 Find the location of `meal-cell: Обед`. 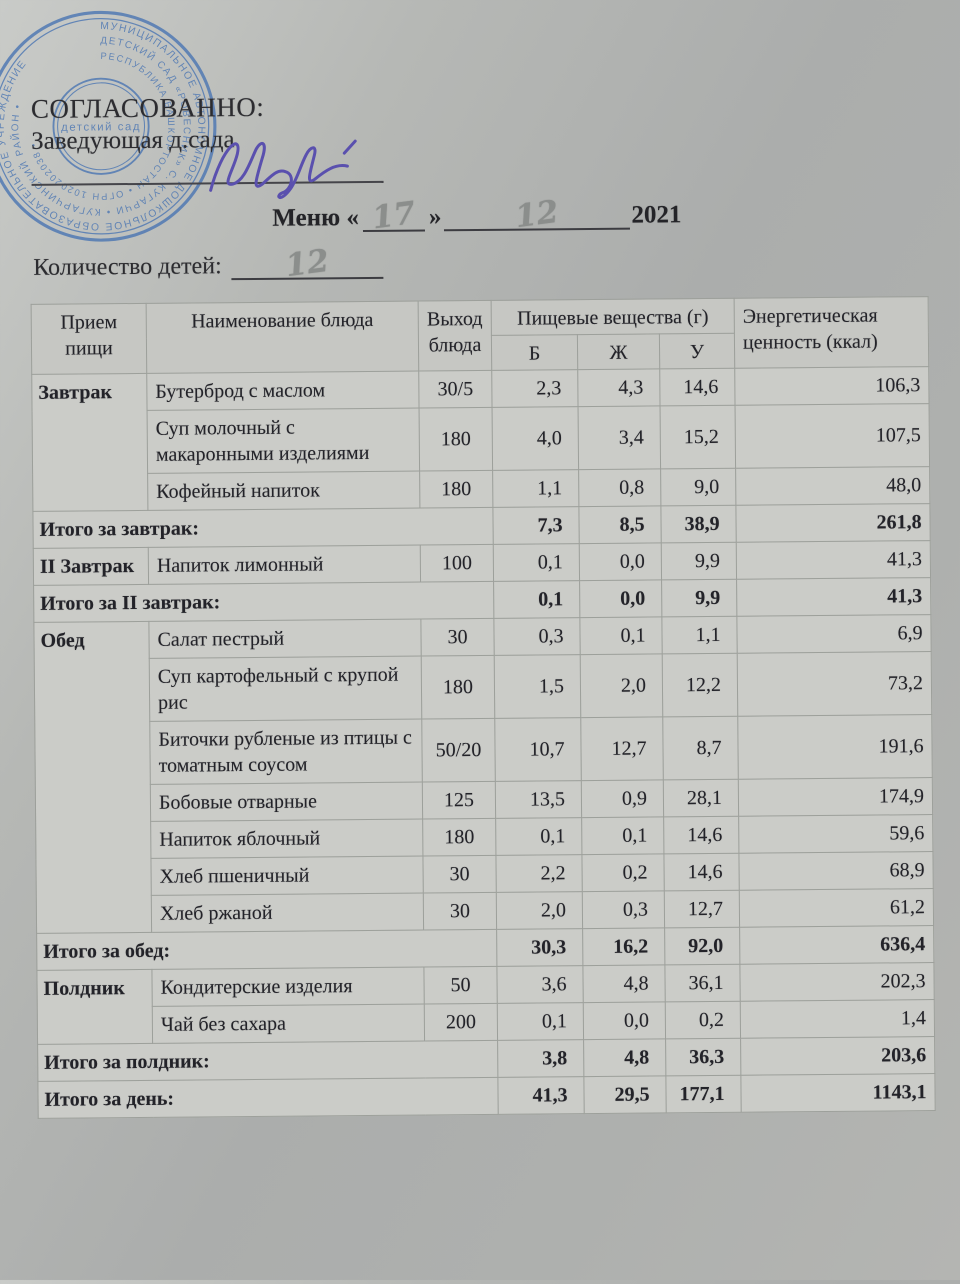

meal-cell: Обед is located at coordinates (92, 777).